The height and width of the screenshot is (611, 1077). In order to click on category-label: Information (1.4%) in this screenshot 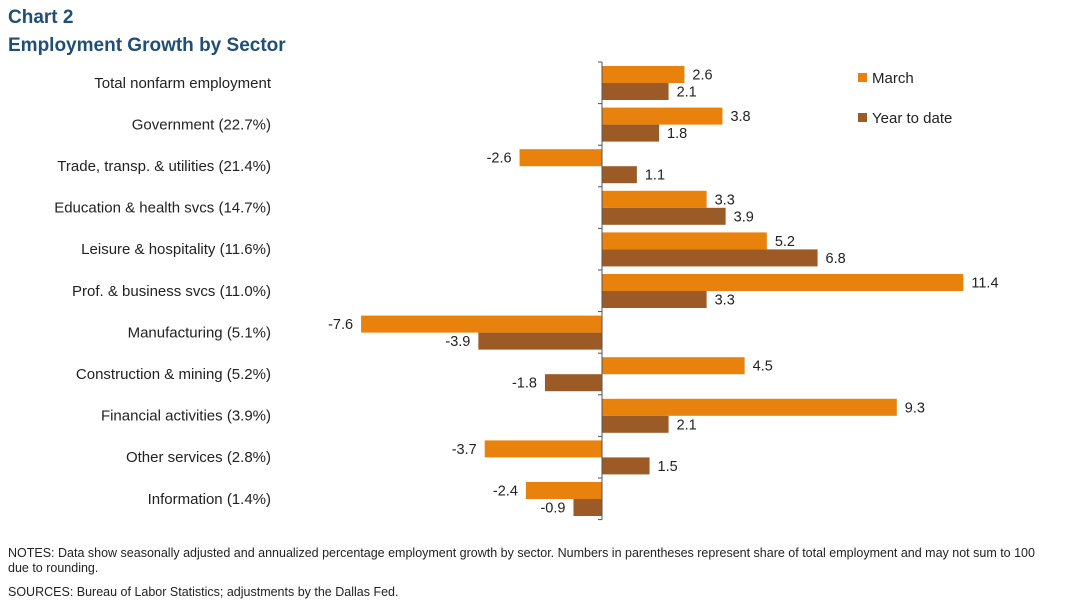, I will do `click(209, 499)`.